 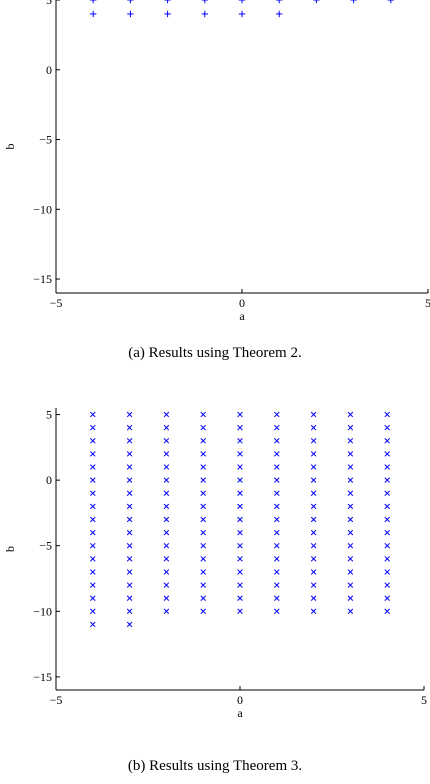 What do you see at coordinates (49, 480) in the screenshot?
I see `y-tick-label: 0` at bounding box center [49, 480].